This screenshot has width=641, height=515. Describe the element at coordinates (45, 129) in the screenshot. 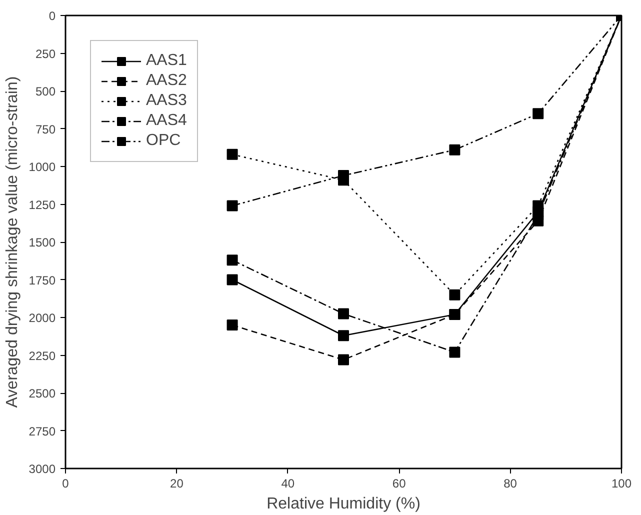

I see `y-tick-label: 750` at that location.